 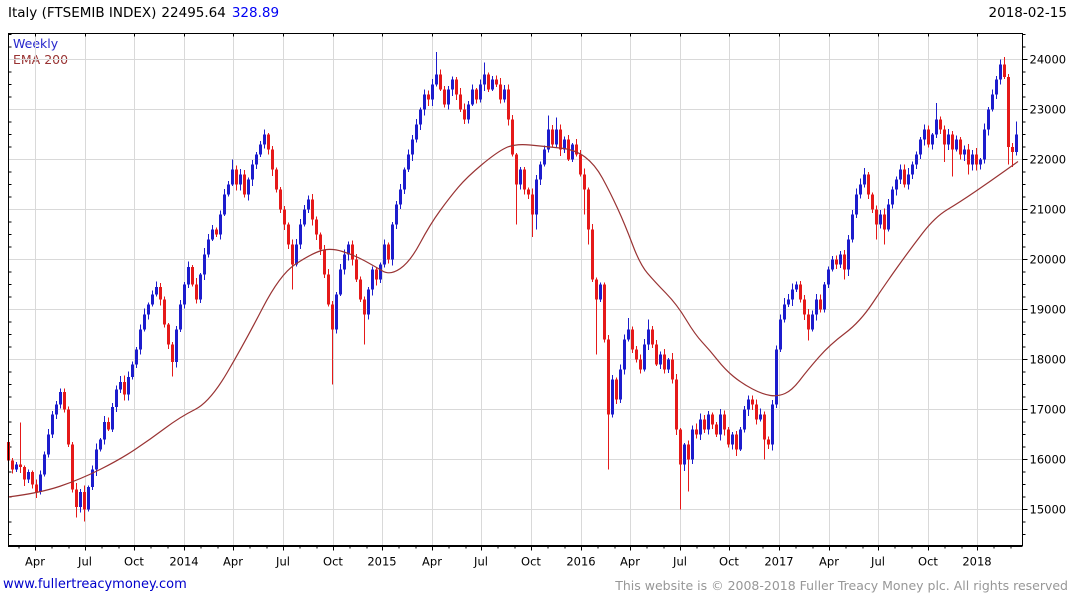 What do you see at coordinates (183, 562) in the screenshot?
I see `x-axis-label: 2014` at bounding box center [183, 562].